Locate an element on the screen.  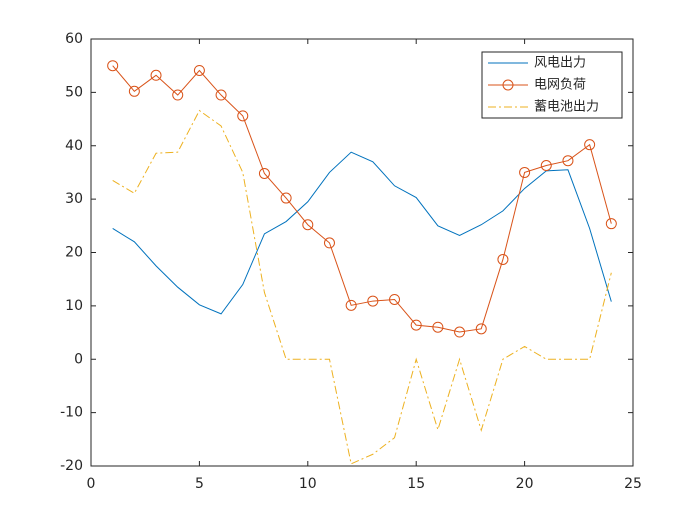
y-tick-label: 50 is located at coordinates (74, 92).